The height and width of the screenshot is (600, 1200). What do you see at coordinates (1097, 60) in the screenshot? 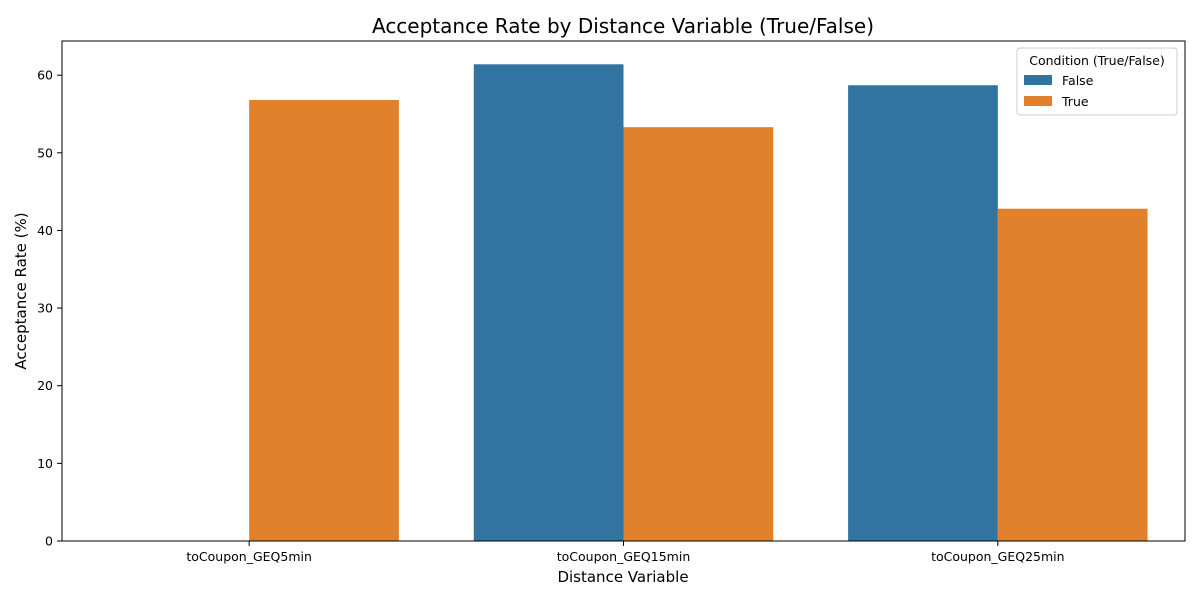
I see `legend-title: Condition (True/False)` at bounding box center [1097, 60].